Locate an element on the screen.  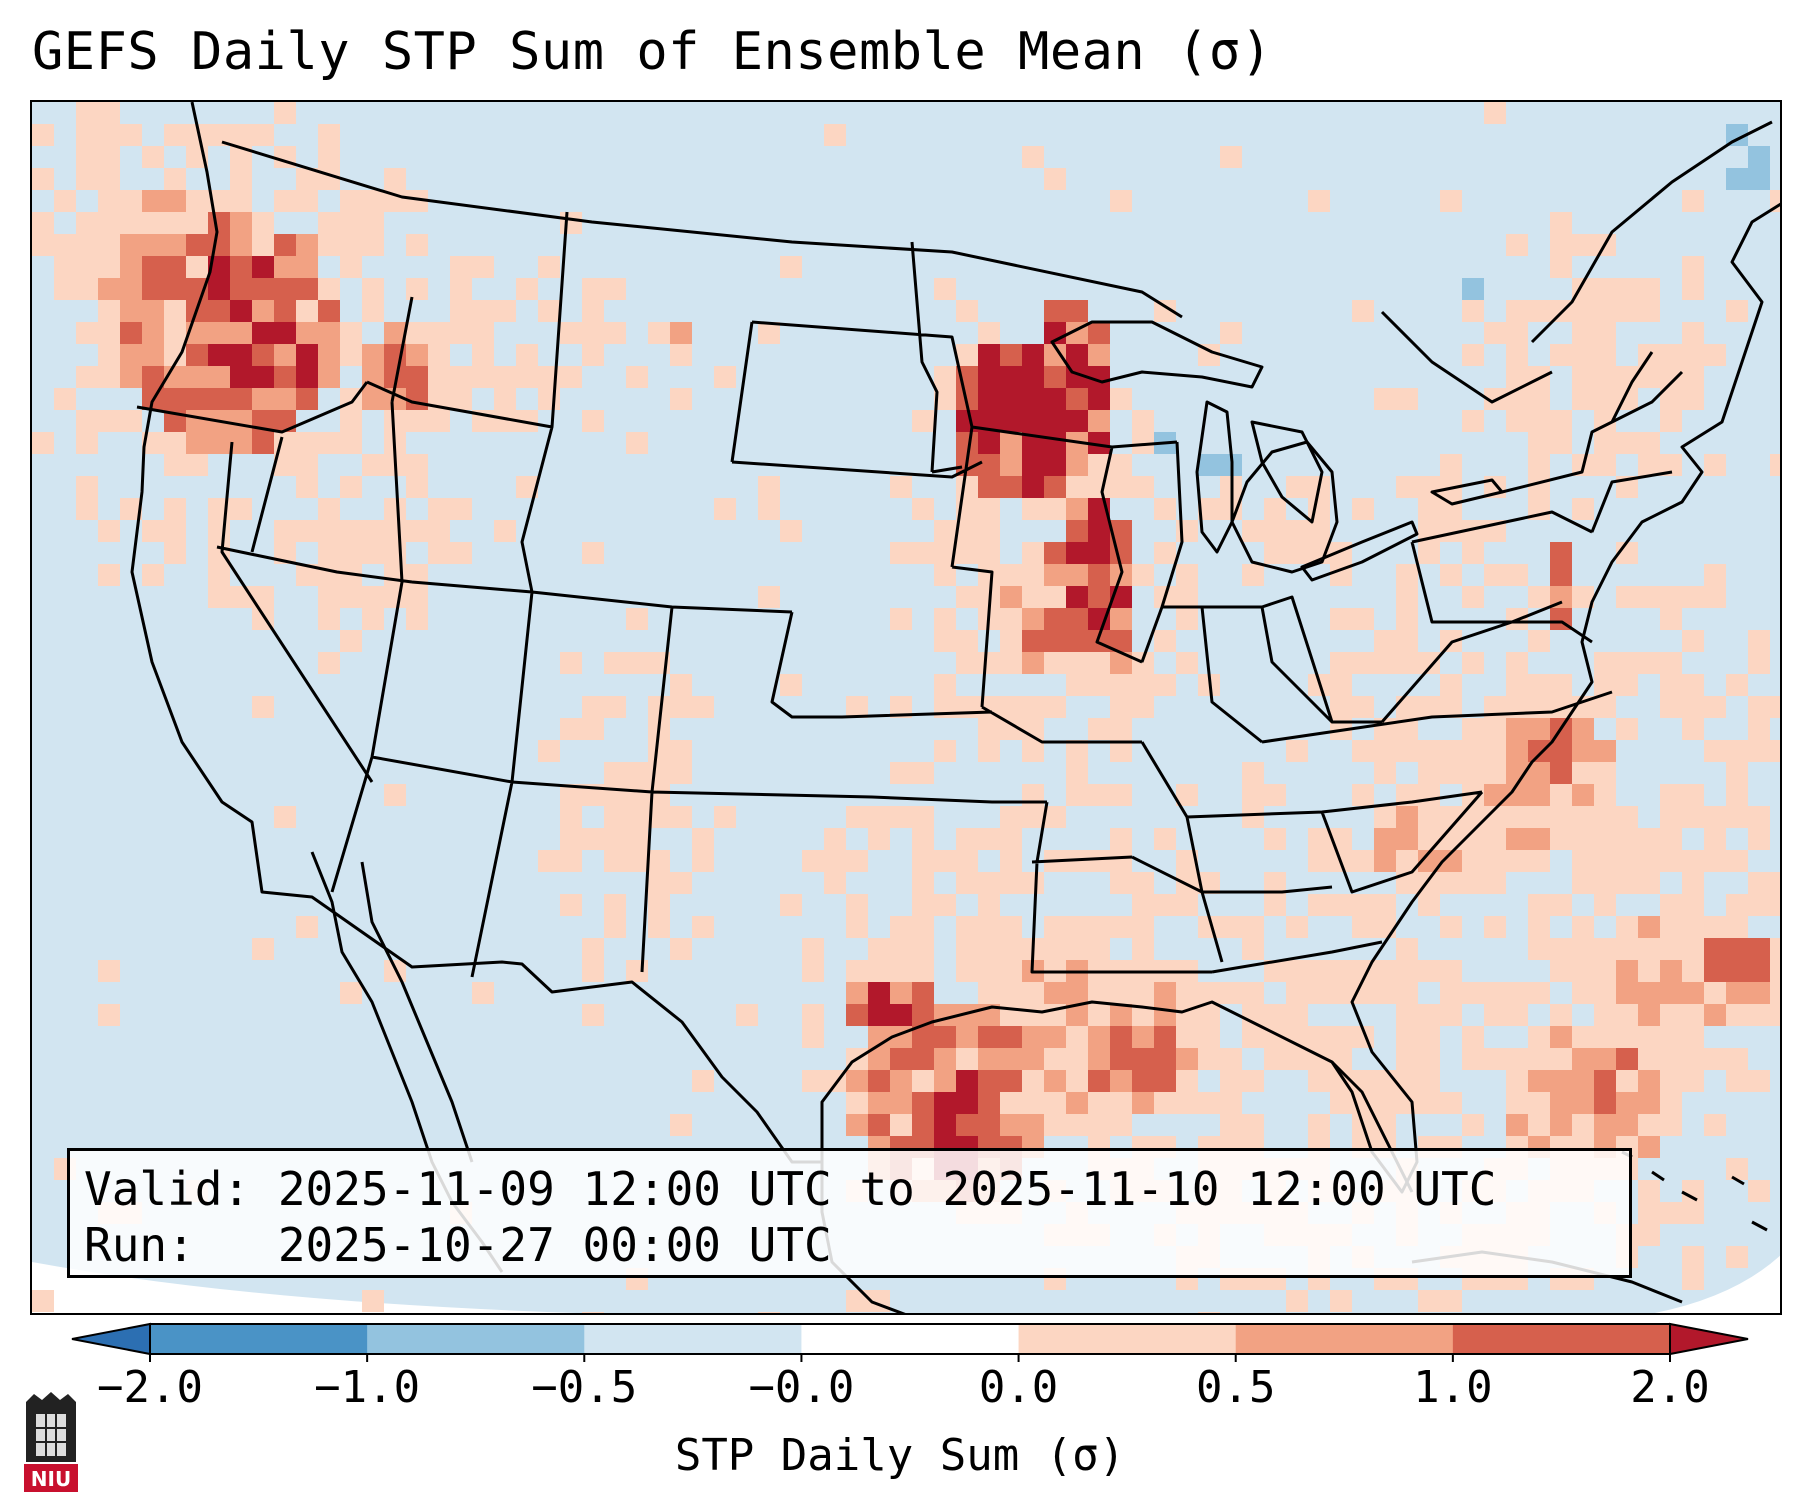
colorbar-bin is located at coordinates (693, 1339).